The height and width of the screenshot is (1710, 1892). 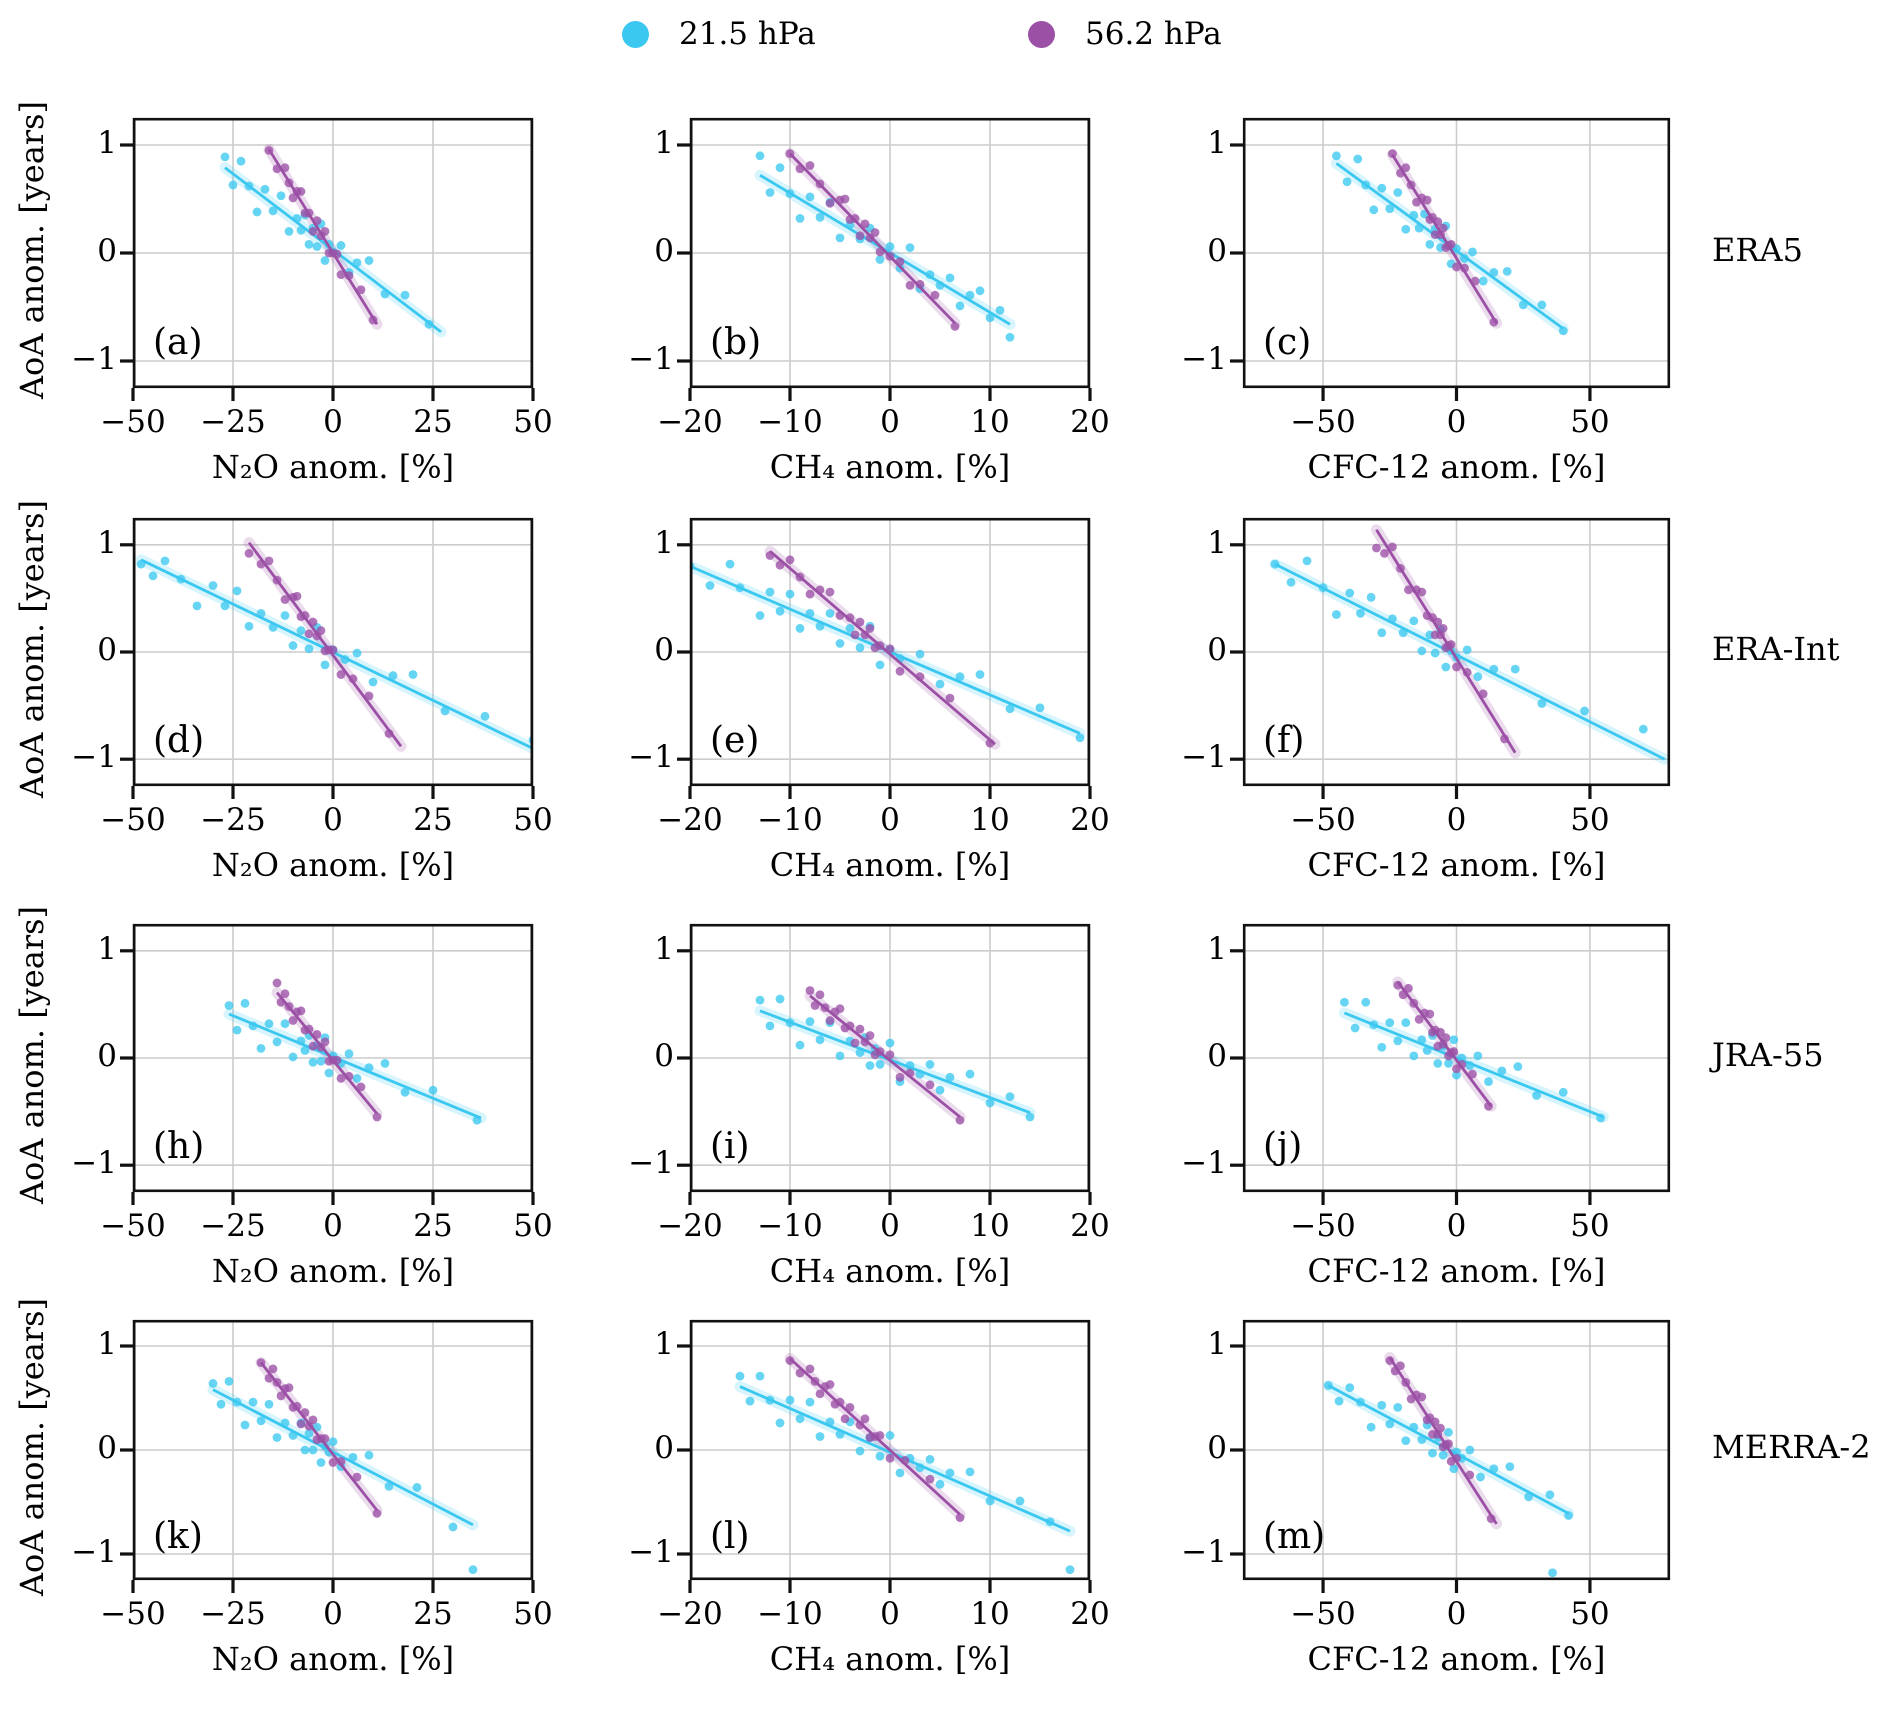 I want to click on row-label-jra-55: JRA-55, so click(x=1768, y=1055).